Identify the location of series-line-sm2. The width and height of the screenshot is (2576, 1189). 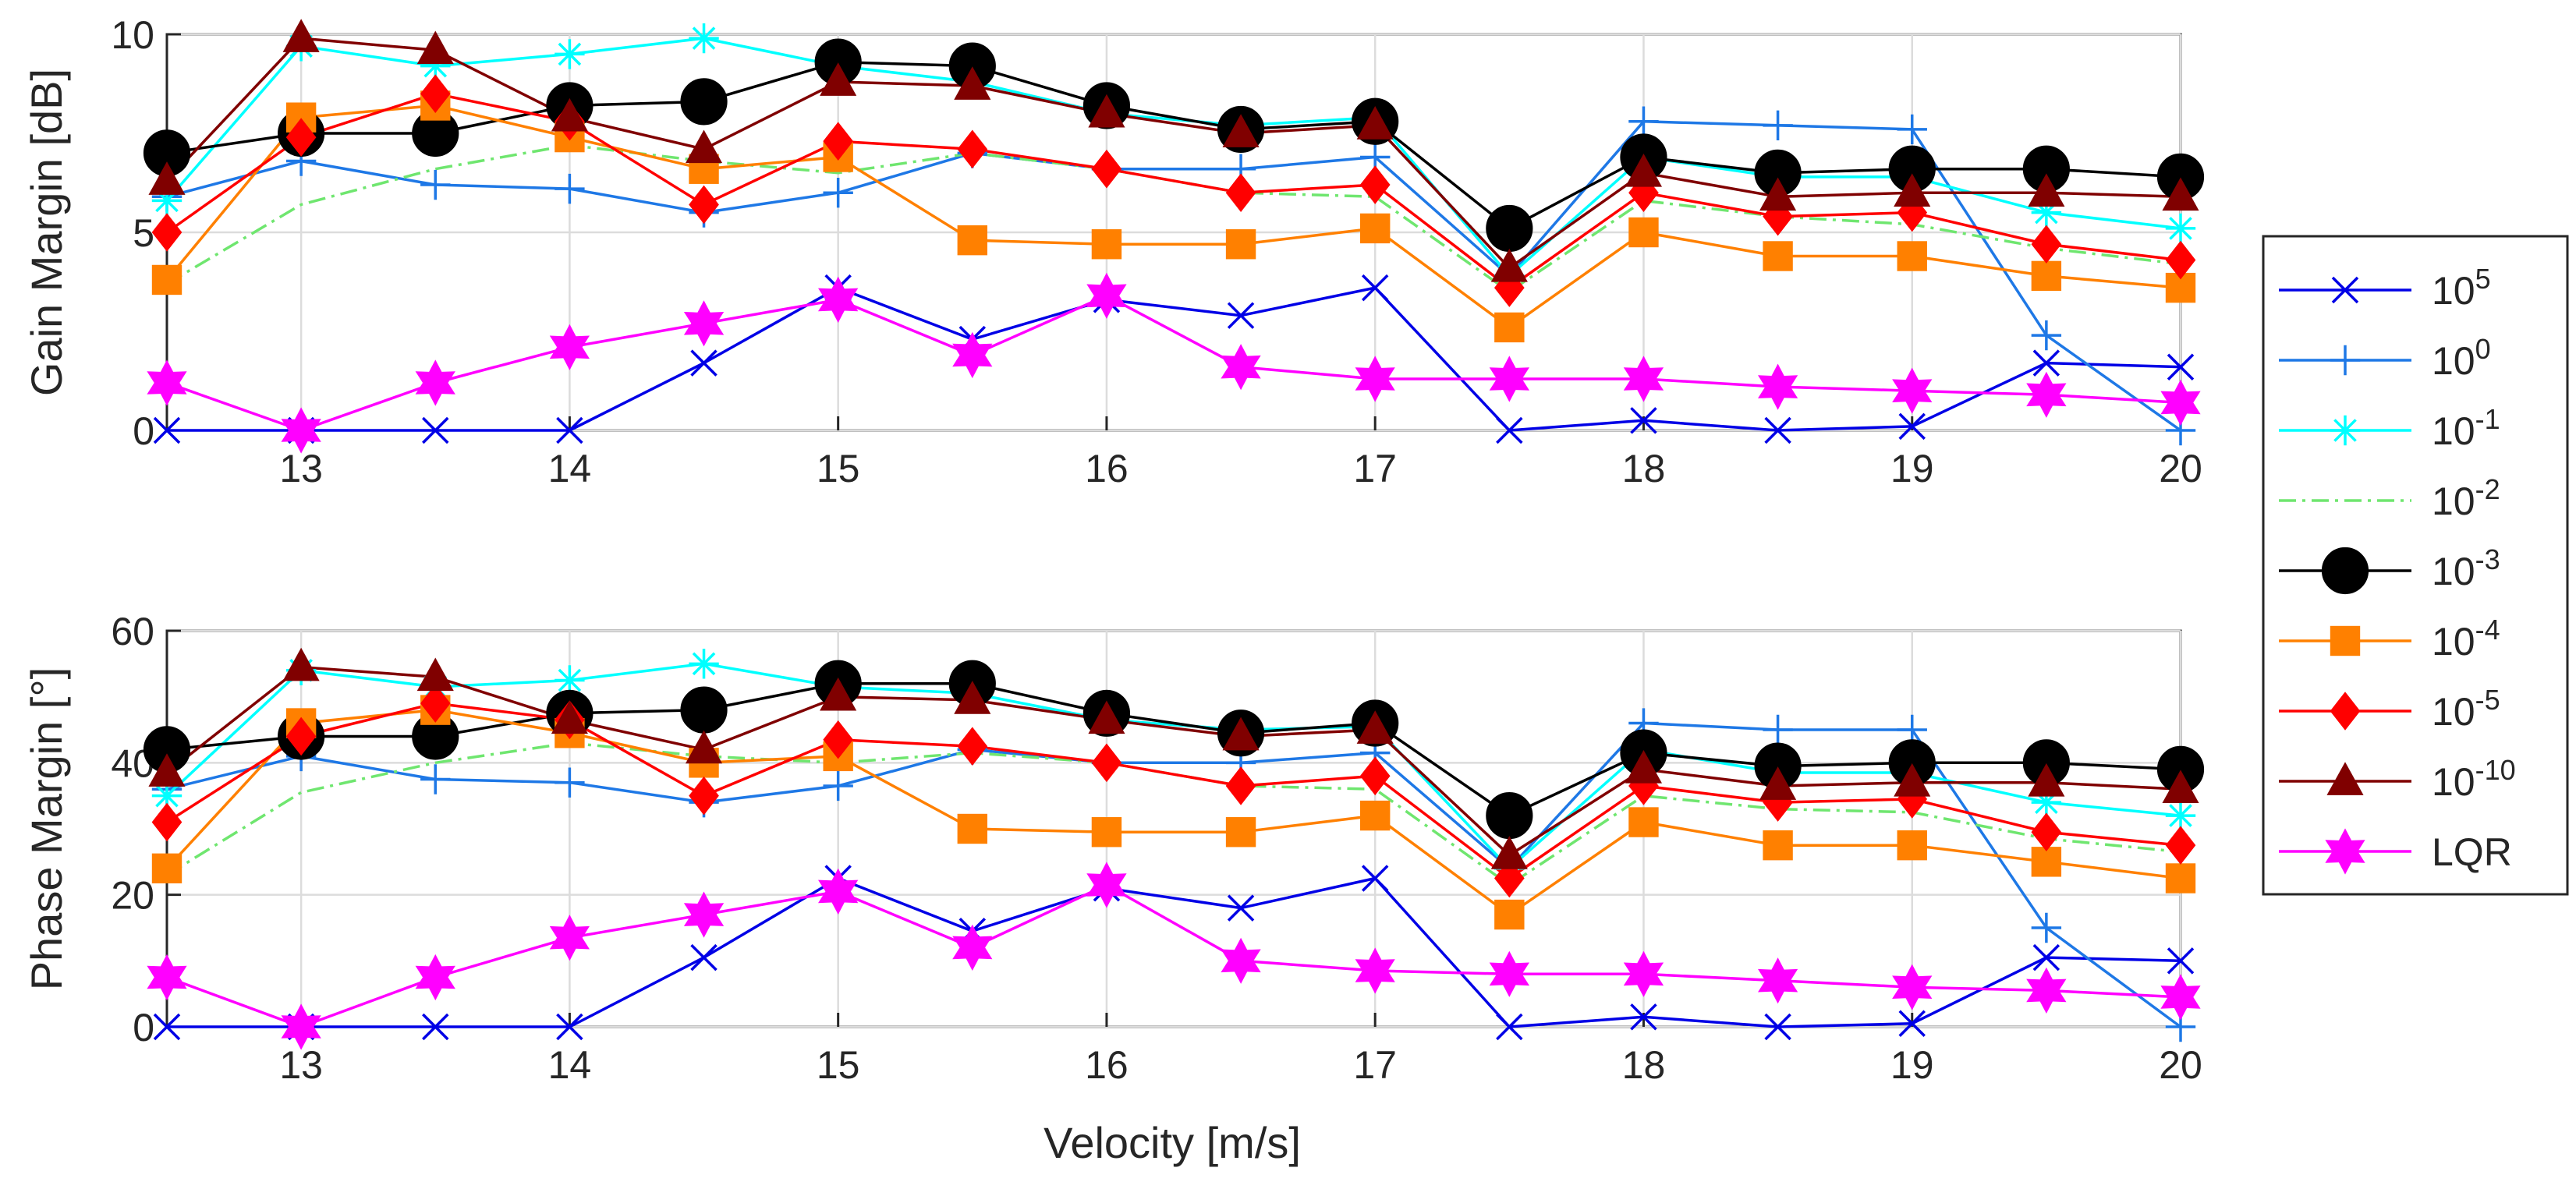
(1173, 813).